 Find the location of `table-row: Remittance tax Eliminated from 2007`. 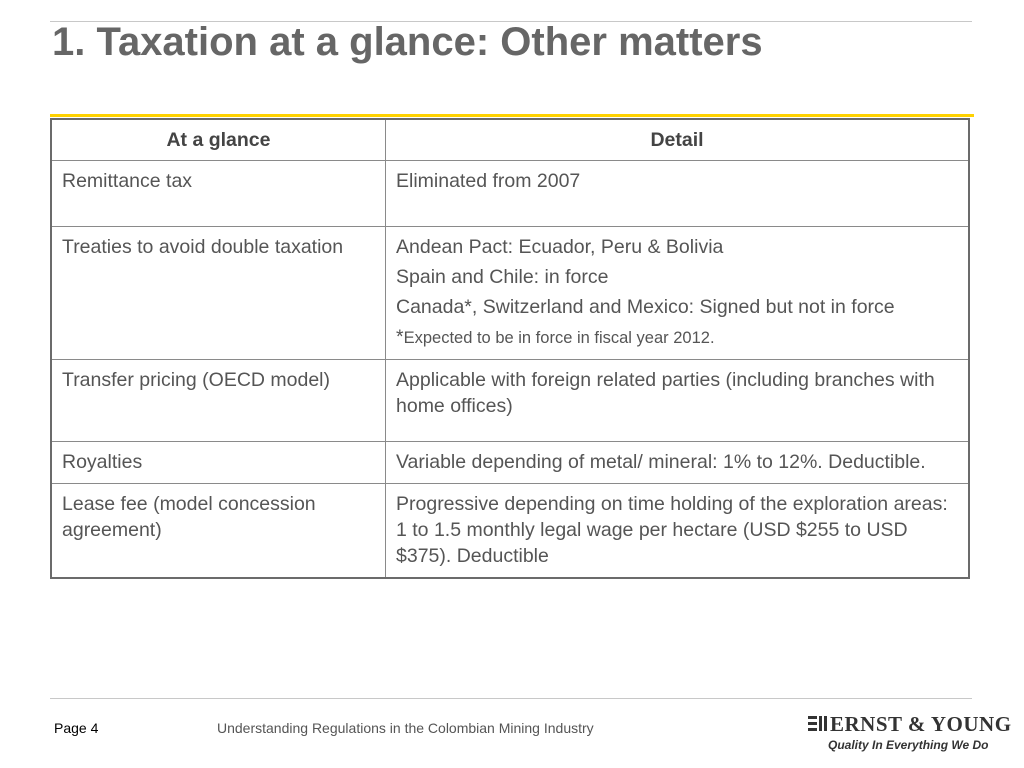

table-row: Remittance tax Eliminated from 2007 is located at coordinates (510, 193).